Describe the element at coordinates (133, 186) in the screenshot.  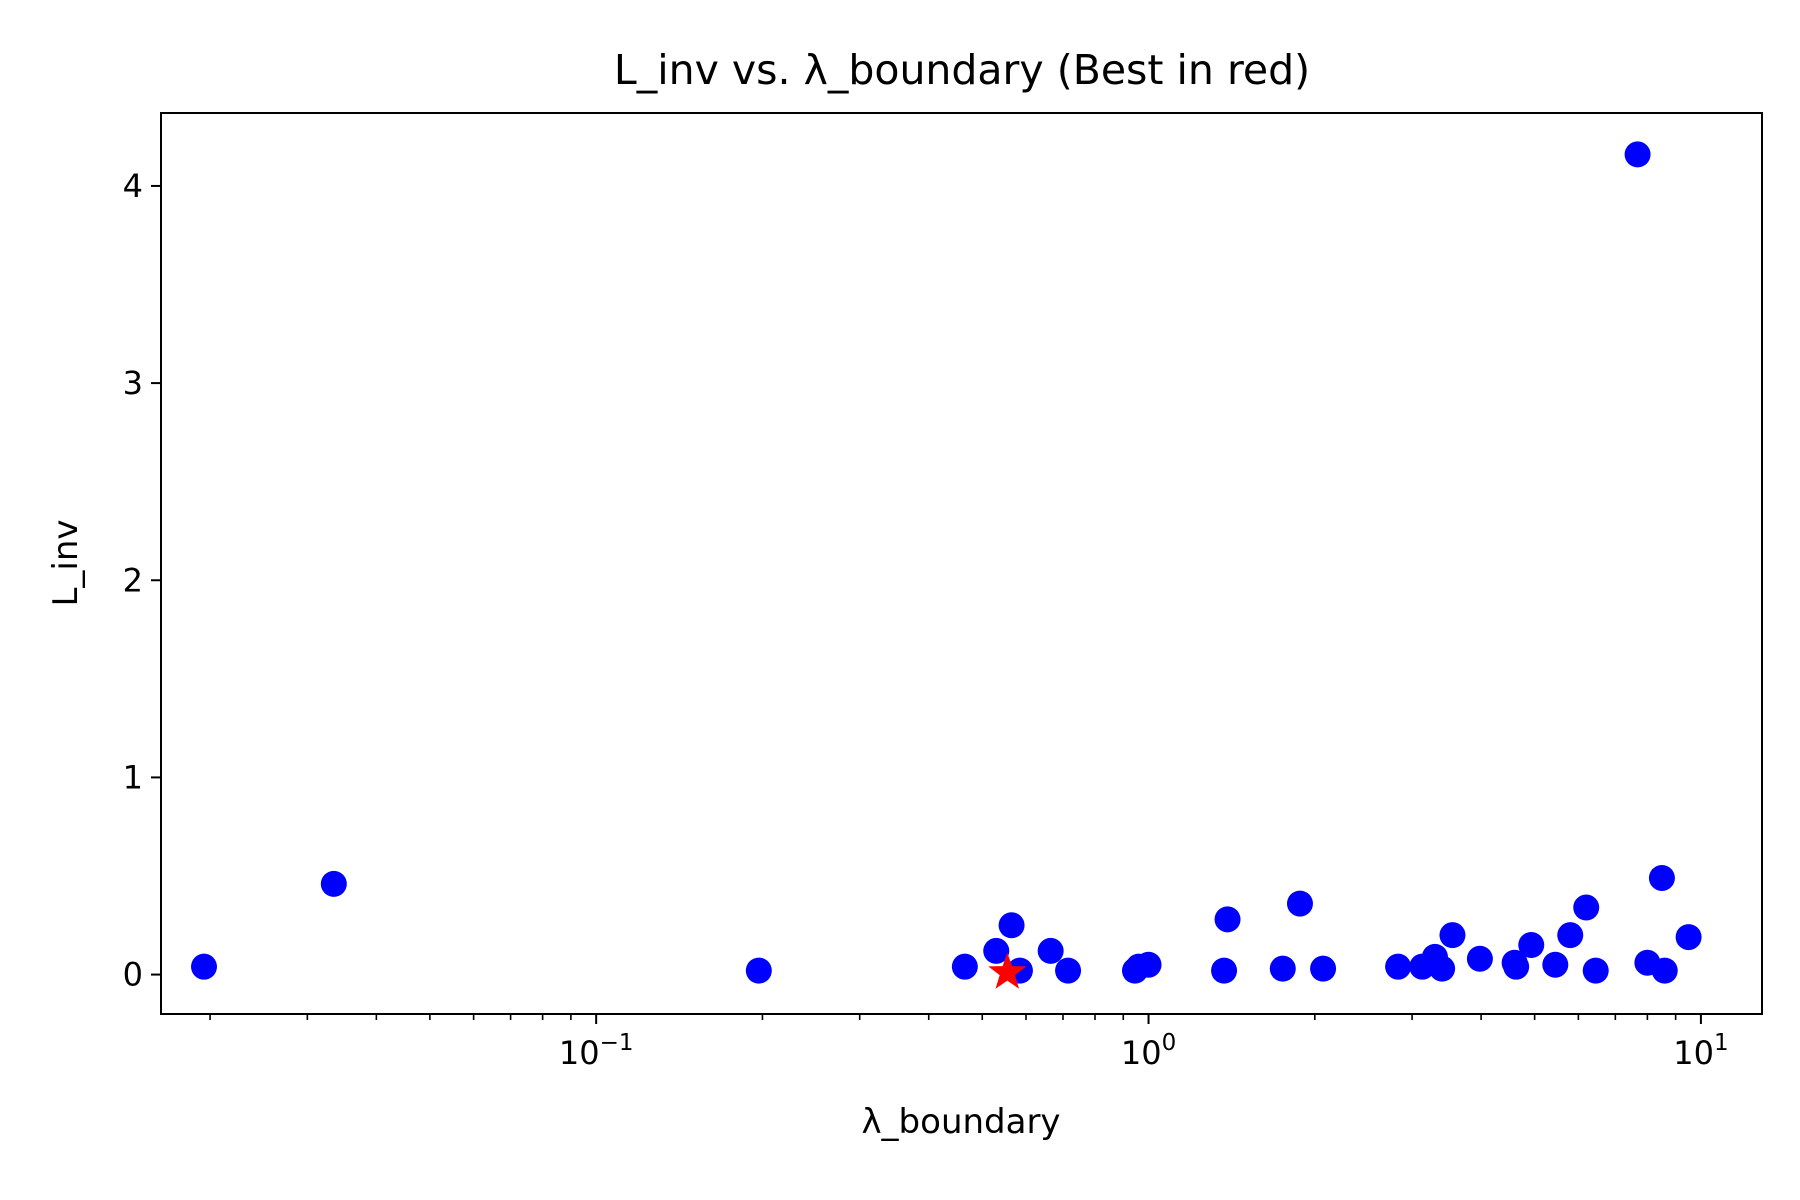
I see `y-tick-label: 4` at that location.